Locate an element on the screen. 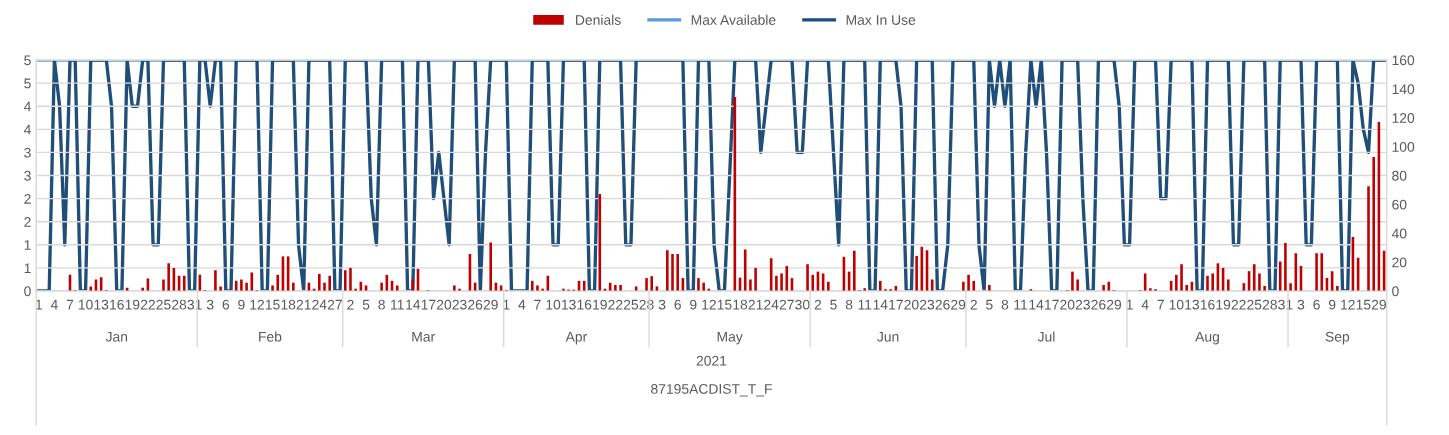 This screenshot has width=1449, height=435. legend-label: Denials is located at coordinates (598, 19).